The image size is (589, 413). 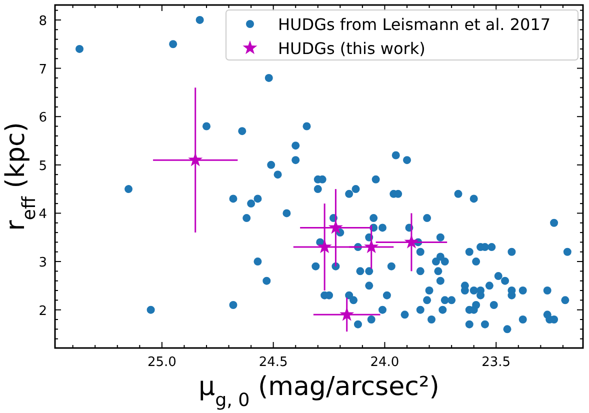 What do you see at coordinates (319, 391) in the screenshot?
I see `x-axis-title: μ$_{g, 0}$ (mag/arcsec²)` at bounding box center [319, 391].